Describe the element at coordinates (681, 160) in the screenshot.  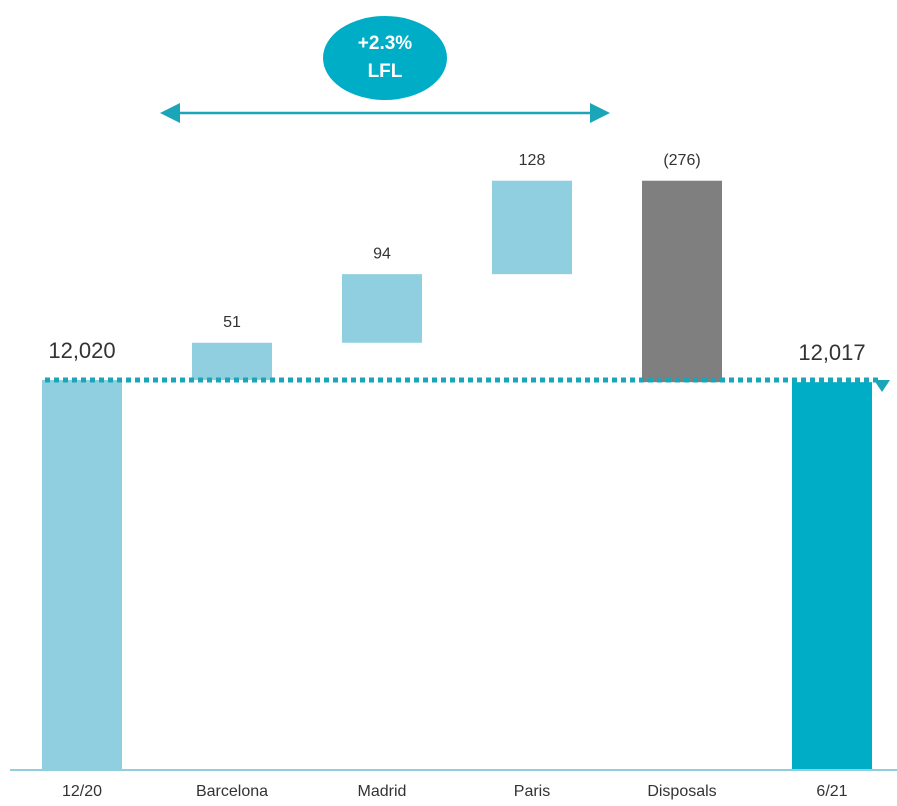
I see `value-label: (276)` at that location.